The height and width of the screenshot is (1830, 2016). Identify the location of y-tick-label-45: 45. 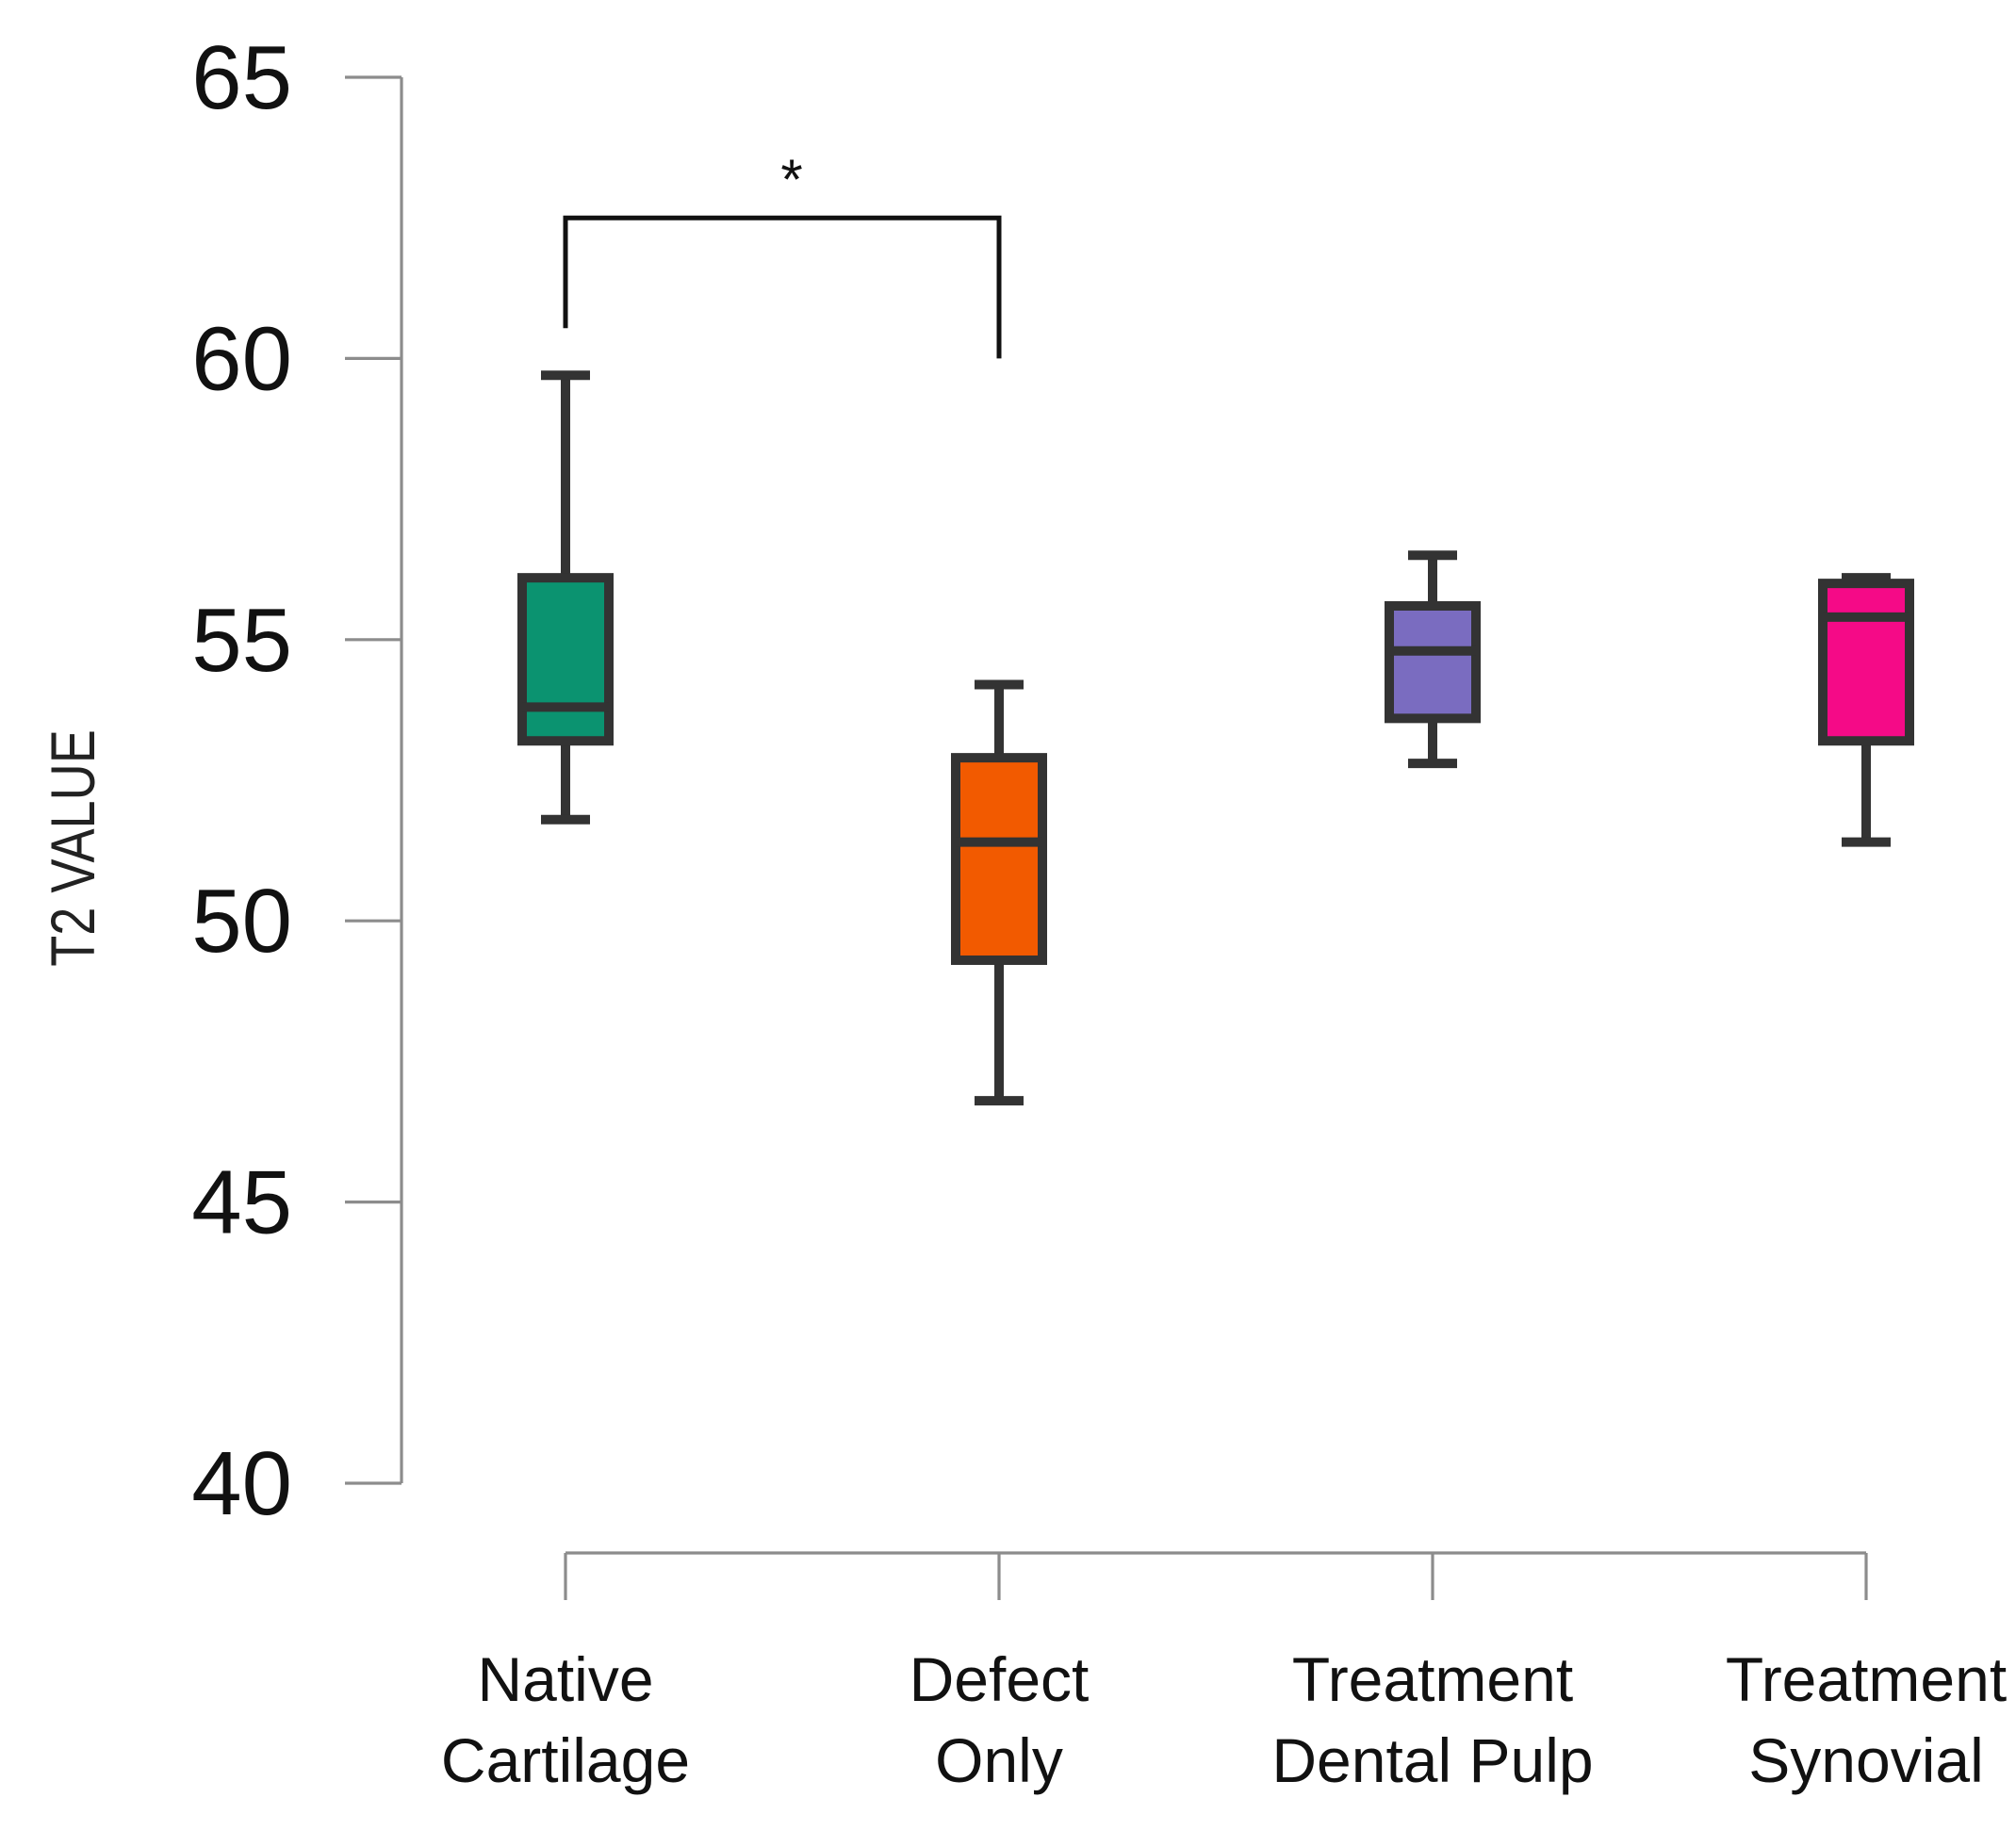
(241, 1202).